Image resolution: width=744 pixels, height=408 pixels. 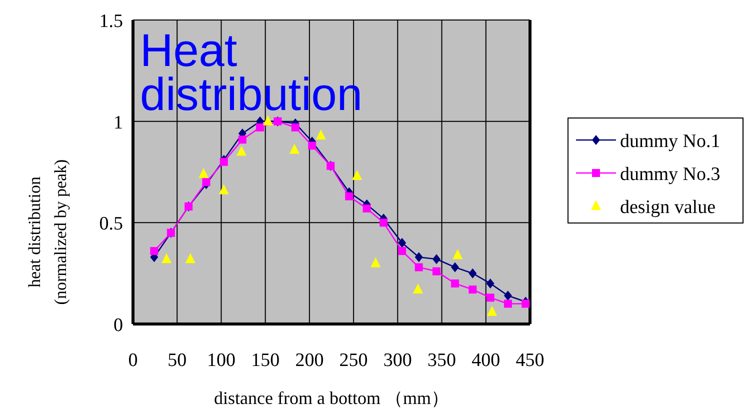 I want to click on x-tick-label: 50, so click(x=177, y=360).